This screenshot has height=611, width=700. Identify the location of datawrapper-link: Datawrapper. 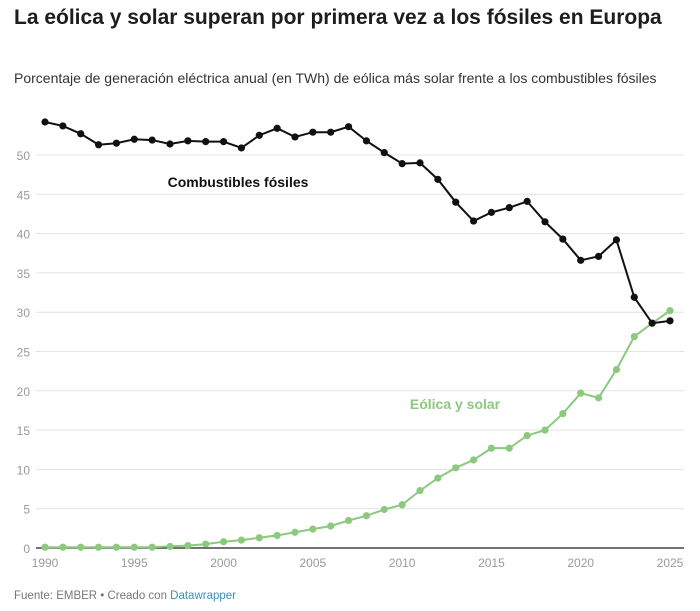
(203, 596).